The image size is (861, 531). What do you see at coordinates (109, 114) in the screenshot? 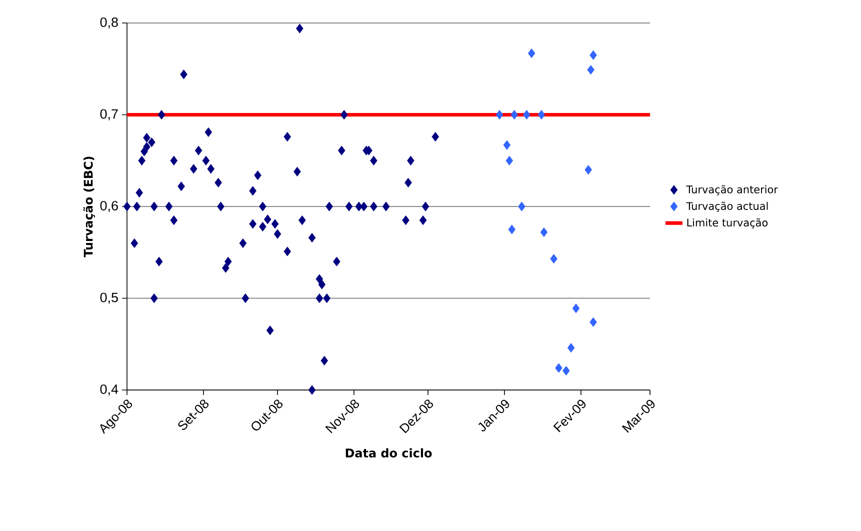
I see `y-tick-label: 0,7` at bounding box center [109, 114].